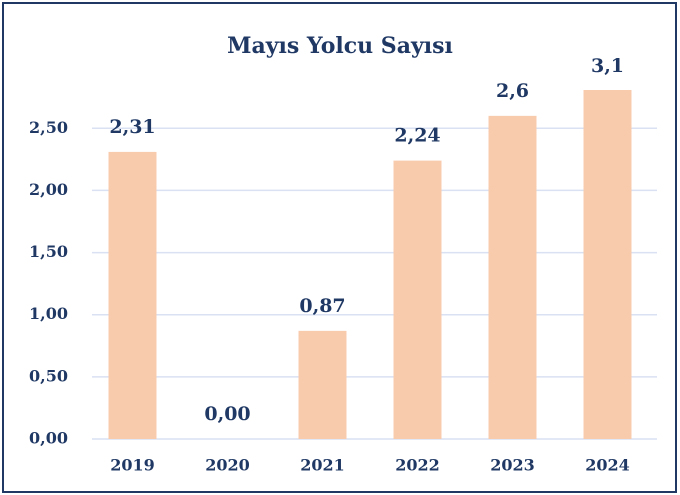 The height and width of the screenshot is (495, 680). I want to click on y-tick-label: 0,00, so click(48, 438).